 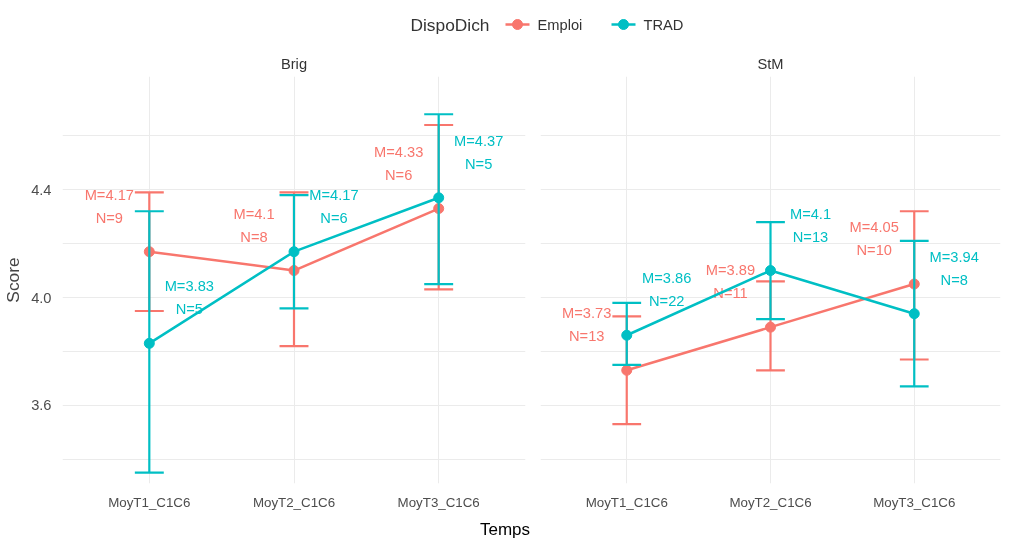 I want to click on y-tick-label: 4.4, so click(x=41, y=189).